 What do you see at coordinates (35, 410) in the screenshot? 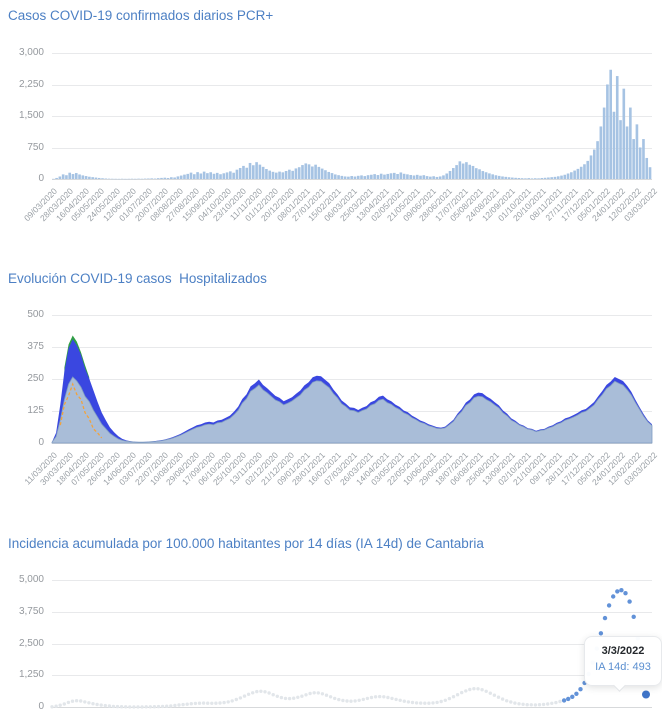
I see `y-tick-label: 125` at bounding box center [35, 410].